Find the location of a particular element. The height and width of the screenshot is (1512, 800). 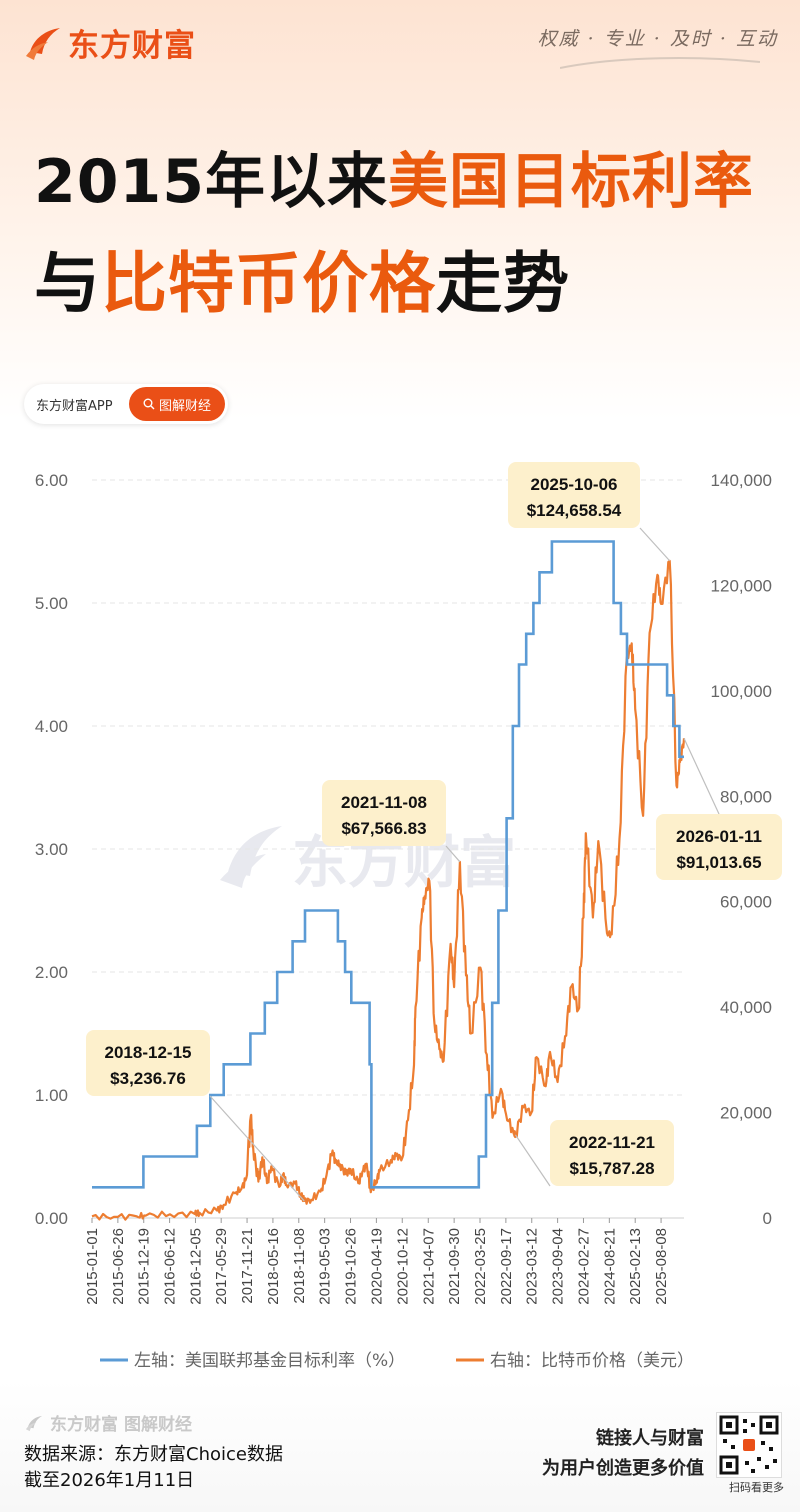

app-name-label: 东方财富APP is located at coordinates (74, 406).